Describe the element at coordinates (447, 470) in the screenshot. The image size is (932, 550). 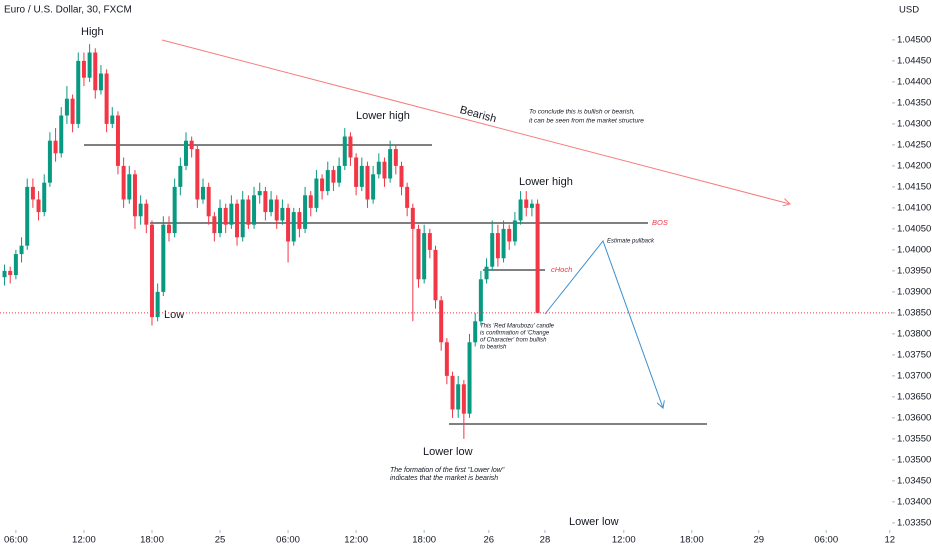
I see `annotation: The formation of the first "Lower low"` at that location.